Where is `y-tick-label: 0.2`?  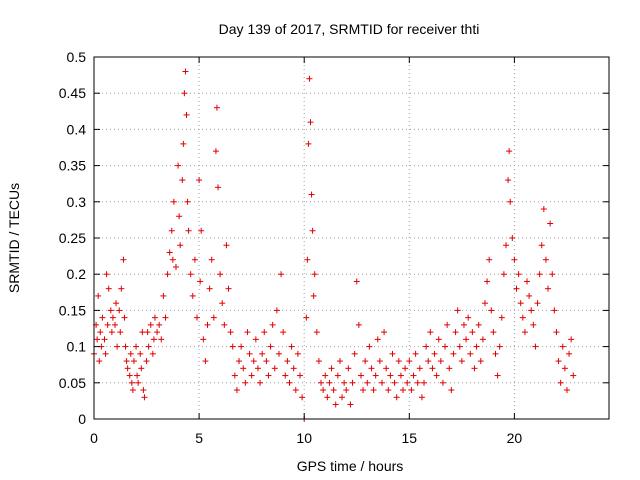
y-tick-label: 0.2 is located at coordinates (77, 274).